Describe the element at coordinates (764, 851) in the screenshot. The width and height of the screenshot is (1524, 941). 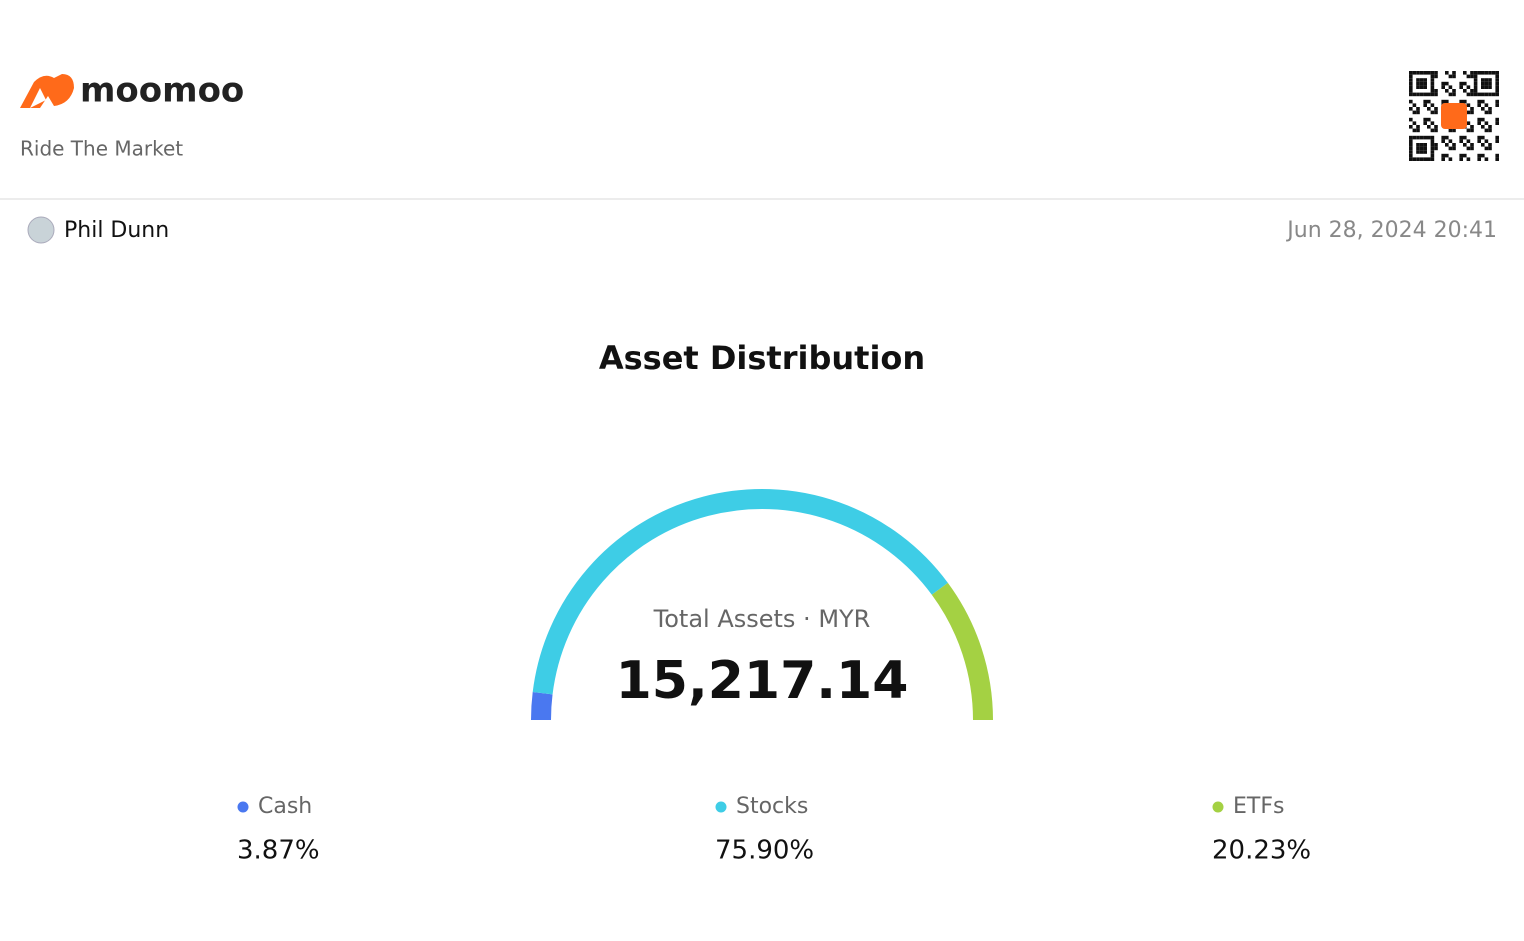
I see `value-label: 75.90%` at that location.